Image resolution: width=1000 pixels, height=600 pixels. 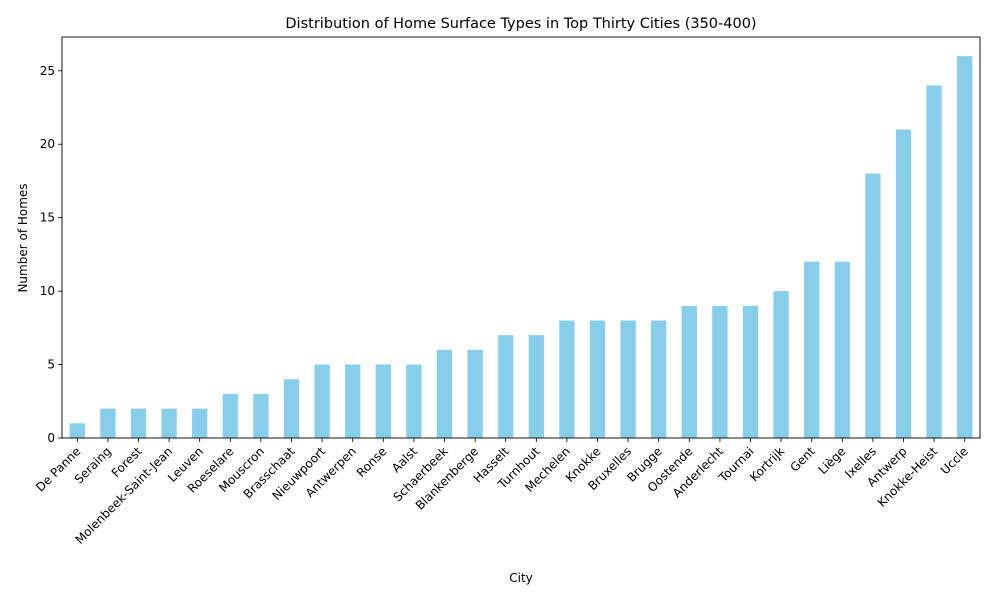 I want to click on x-tick-label: Ronse, so click(x=372, y=462).